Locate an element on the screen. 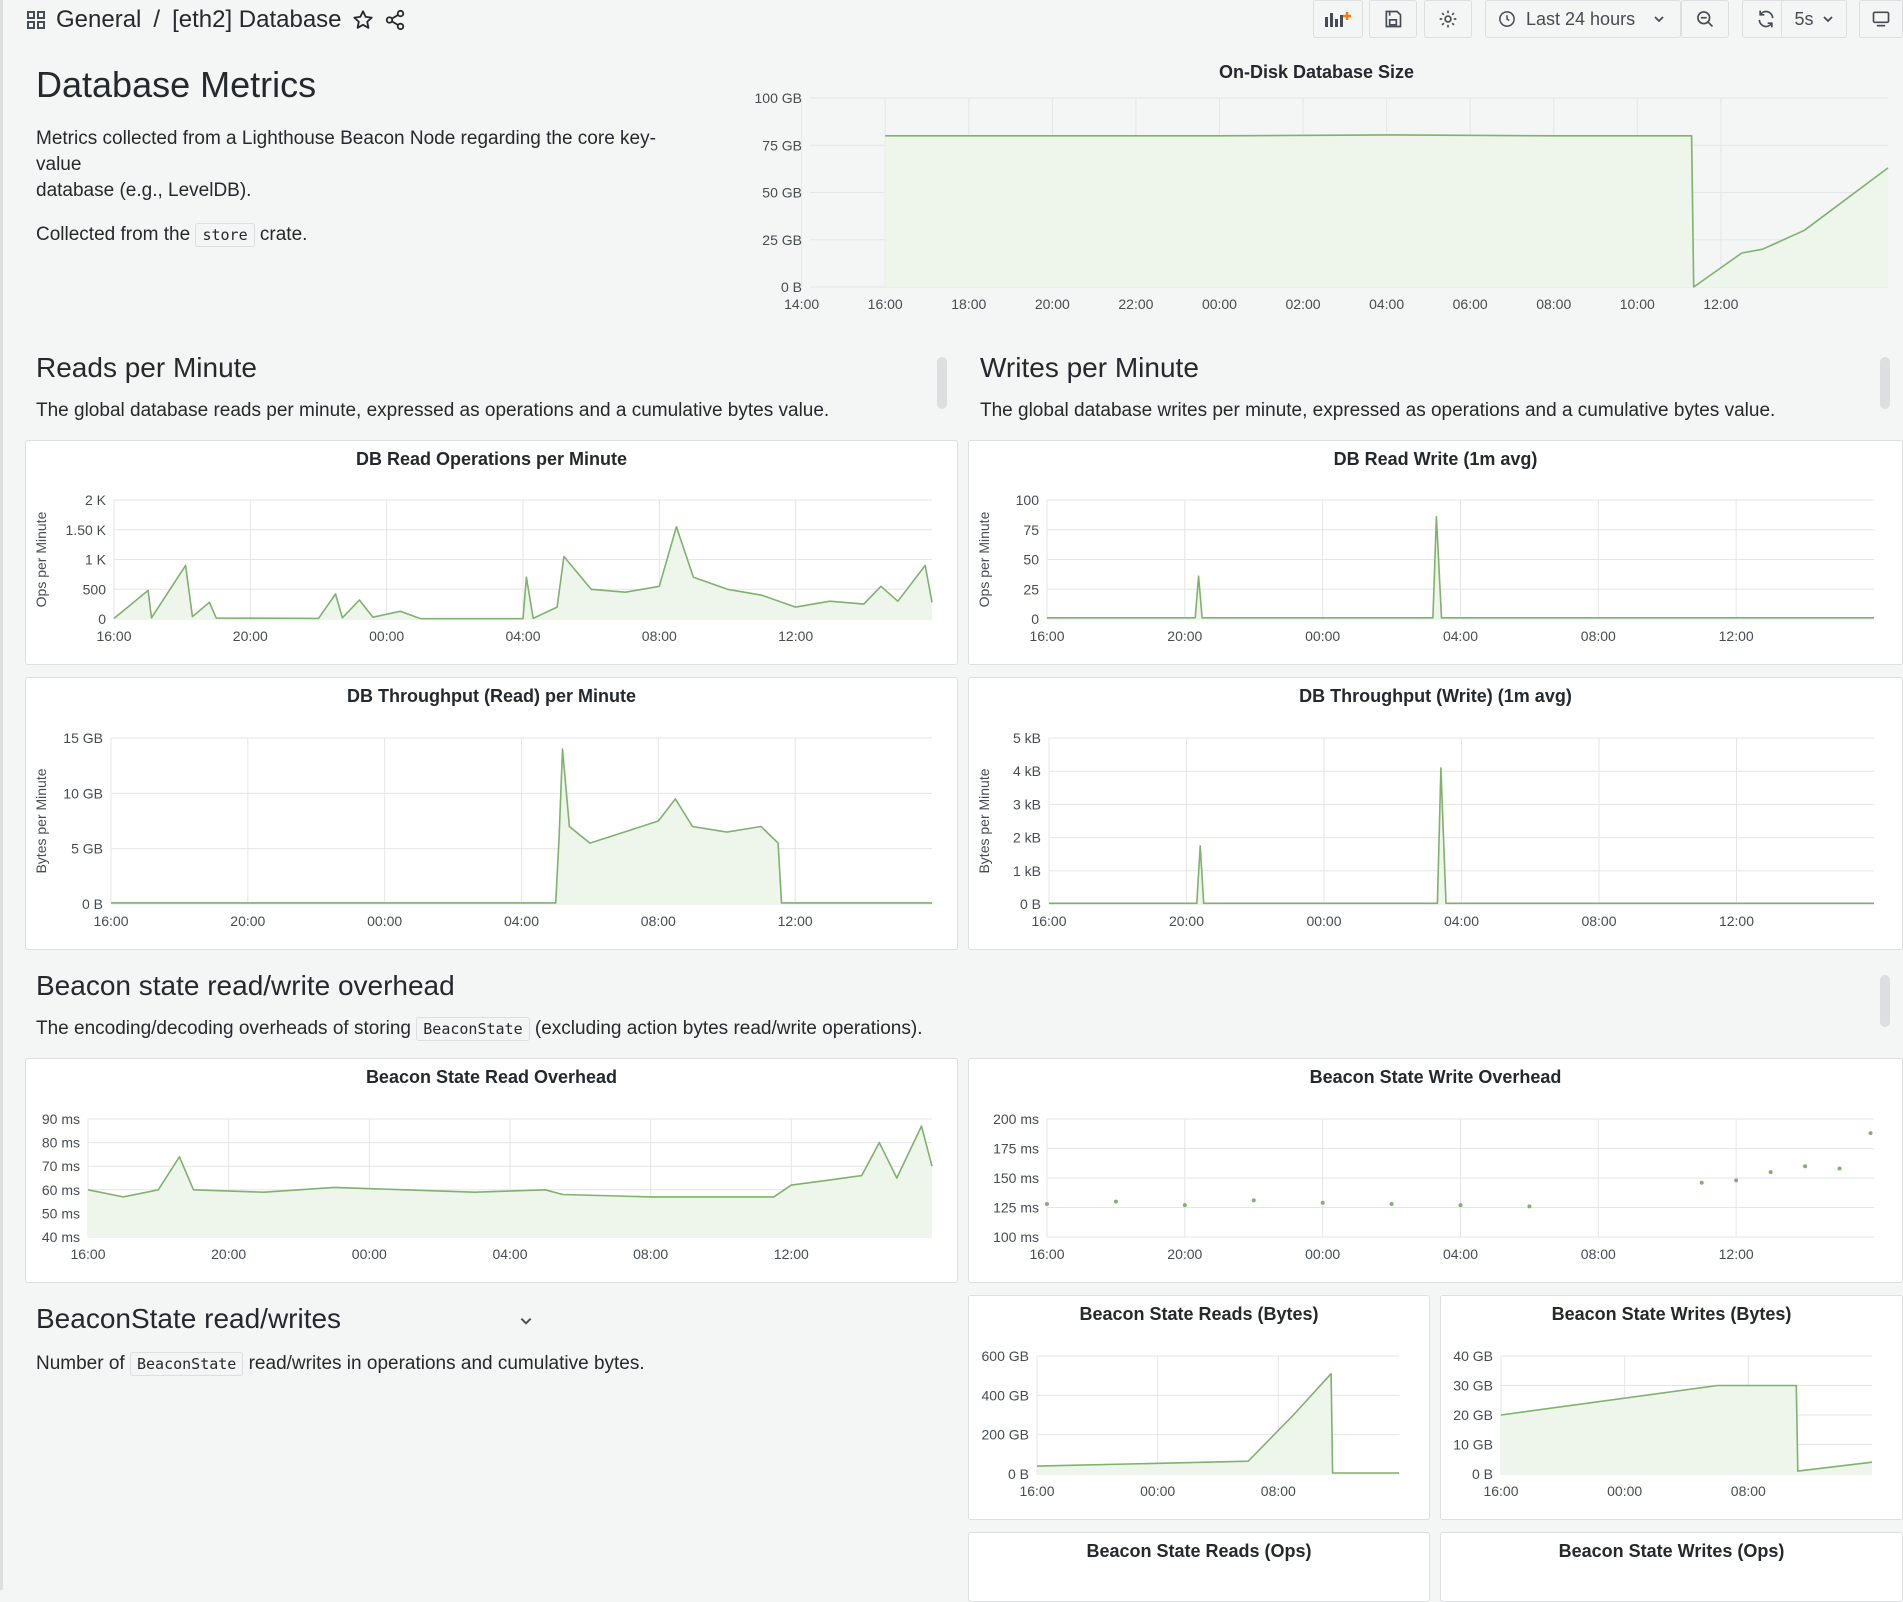  y-axis-label: Ops per Minute is located at coordinates (984, 559).